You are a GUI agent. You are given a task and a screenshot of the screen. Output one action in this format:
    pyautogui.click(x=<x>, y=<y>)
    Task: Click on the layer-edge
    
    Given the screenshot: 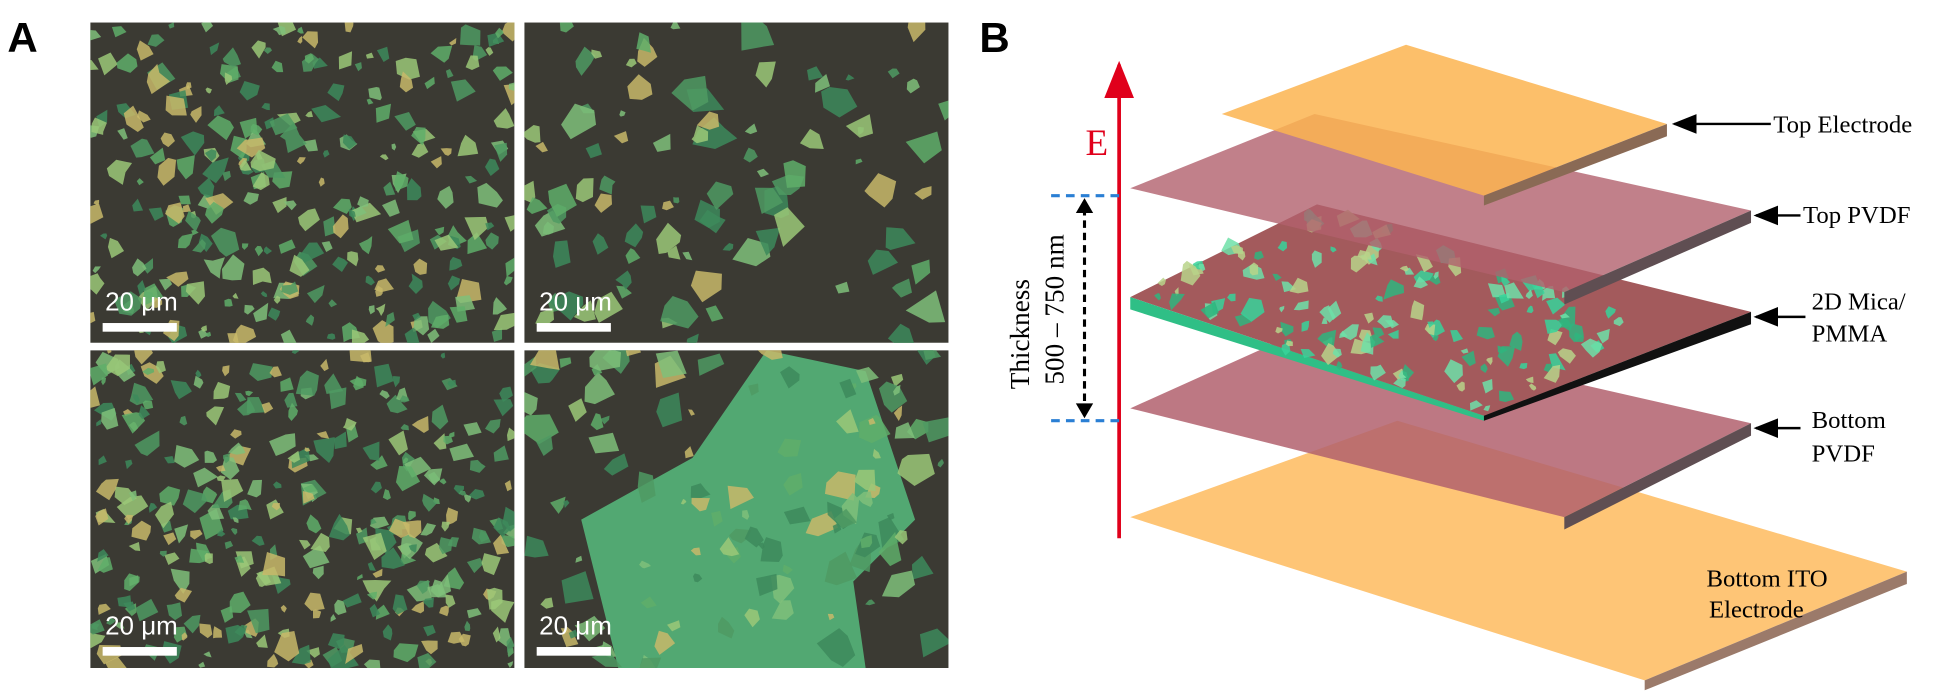 What is the action you would take?
    pyautogui.click(x=1307, y=359)
    